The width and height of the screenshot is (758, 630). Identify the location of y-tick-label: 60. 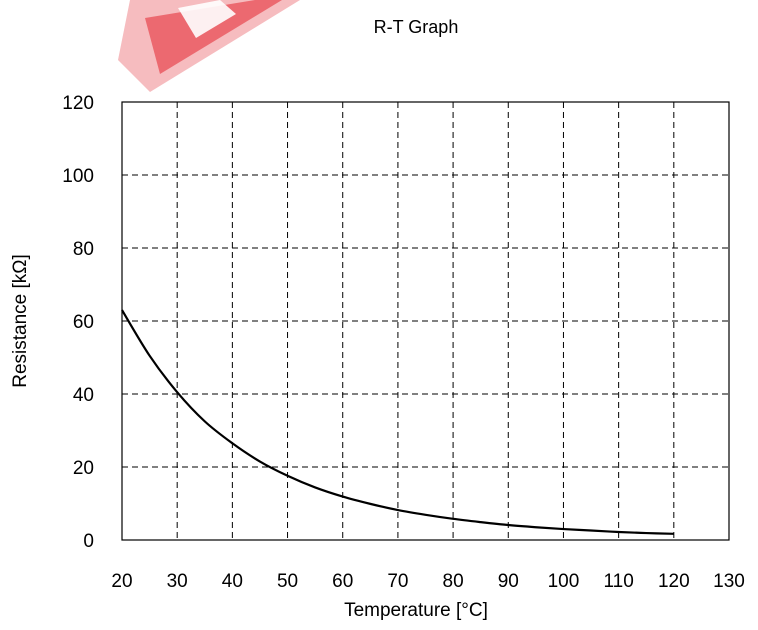
(83, 322).